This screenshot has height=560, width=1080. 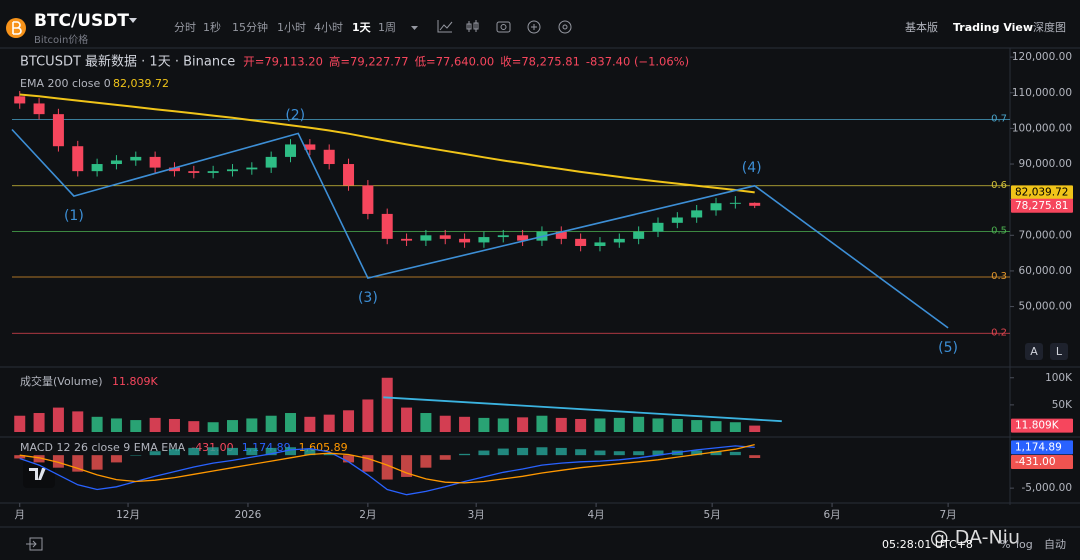 I want to click on camera-lens, so click(x=503, y=27).